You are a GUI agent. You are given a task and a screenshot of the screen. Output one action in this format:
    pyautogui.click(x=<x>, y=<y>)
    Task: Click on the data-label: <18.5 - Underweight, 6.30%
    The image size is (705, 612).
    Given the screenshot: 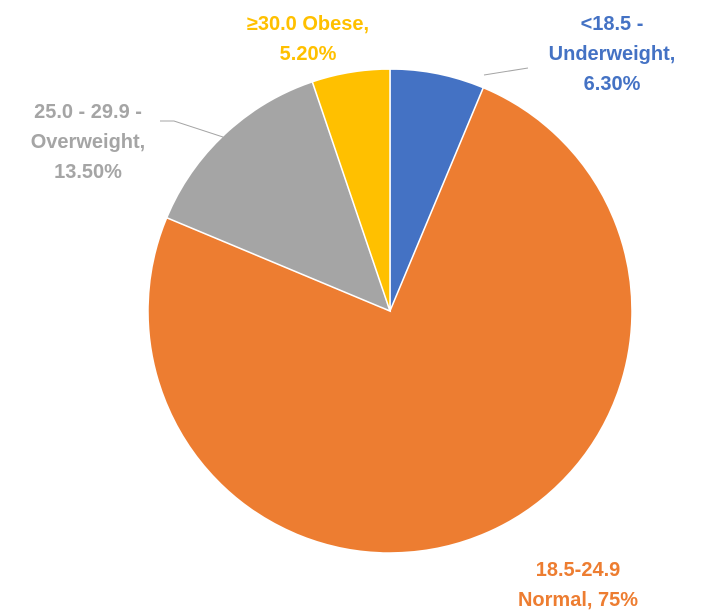 What is the action you would take?
    pyautogui.click(x=612, y=54)
    